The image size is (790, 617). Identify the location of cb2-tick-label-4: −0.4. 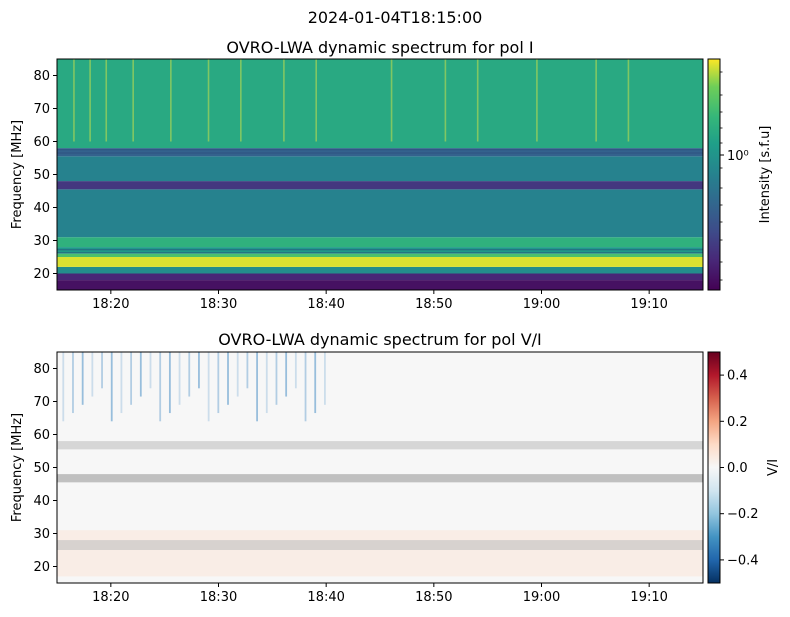
(743, 560).